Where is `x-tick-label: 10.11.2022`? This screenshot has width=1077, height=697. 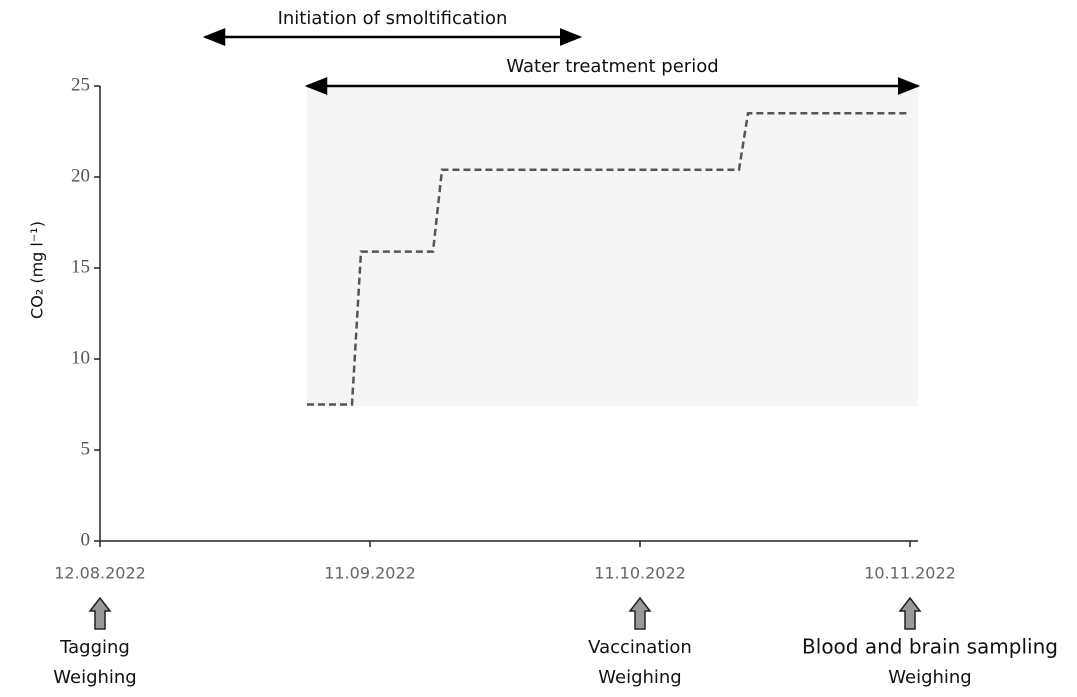 x-tick-label: 10.11.2022 is located at coordinates (910, 573).